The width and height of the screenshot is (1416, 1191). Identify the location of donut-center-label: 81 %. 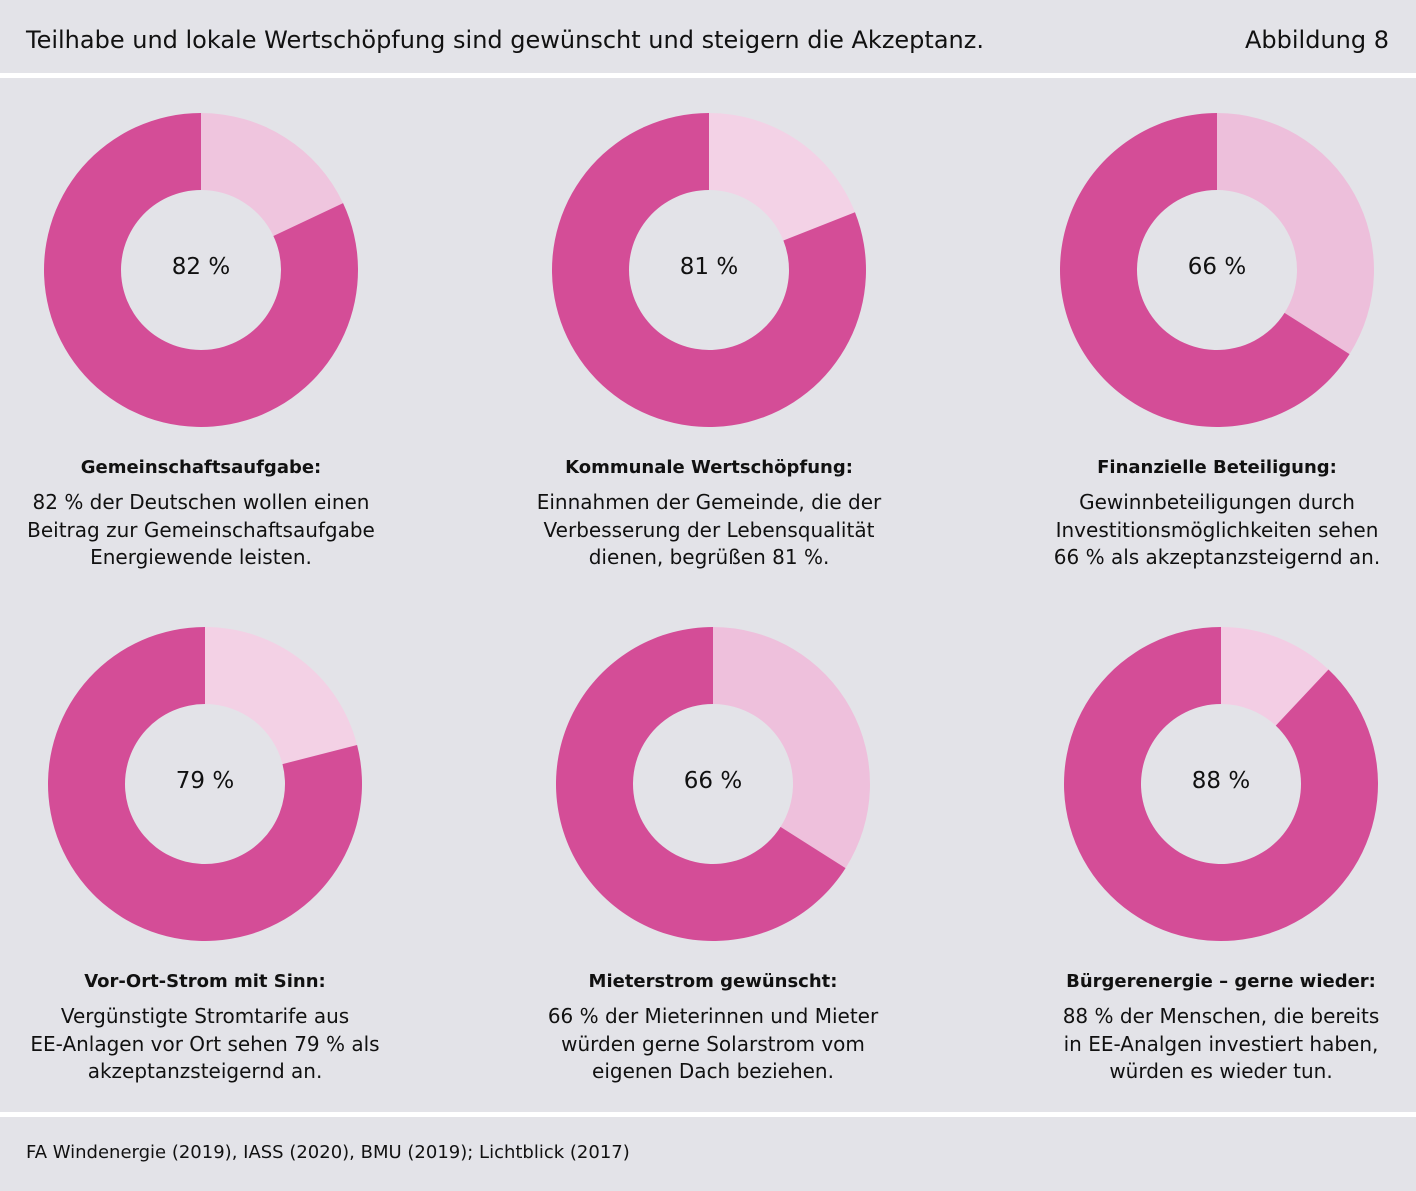
(709, 267).